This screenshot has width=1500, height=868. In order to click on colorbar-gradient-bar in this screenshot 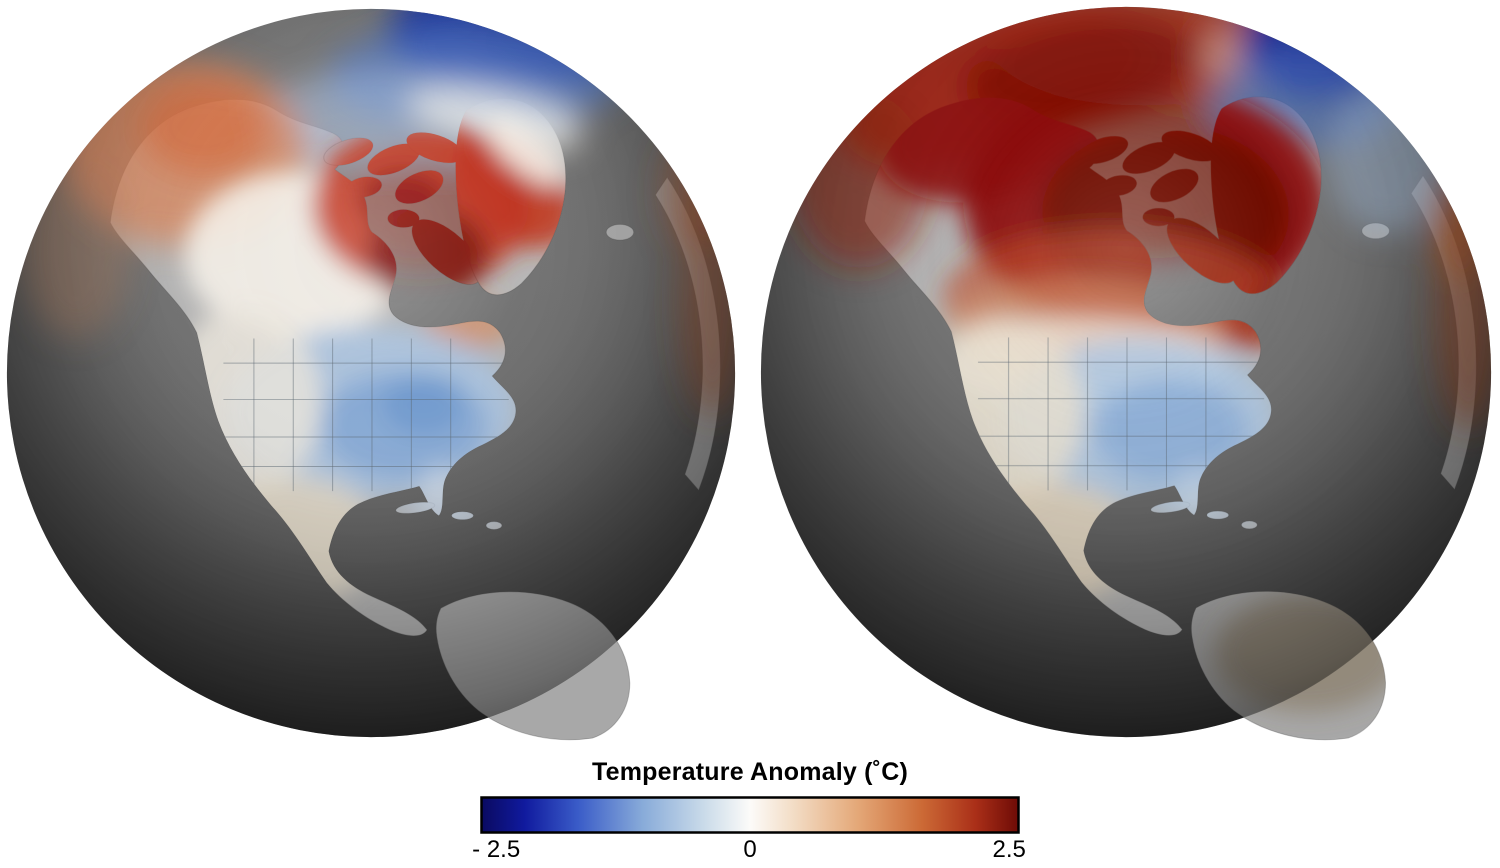, I will do `click(750, 815)`.